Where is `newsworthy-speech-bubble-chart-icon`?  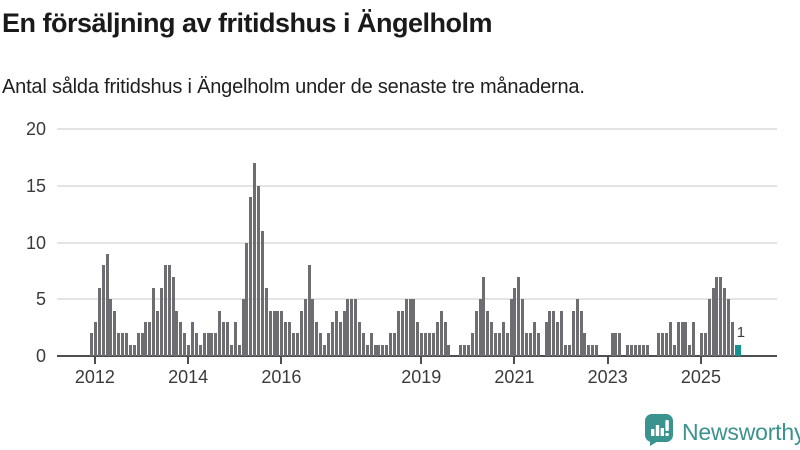 newsworthy-speech-bubble-chart-icon is located at coordinates (659, 431).